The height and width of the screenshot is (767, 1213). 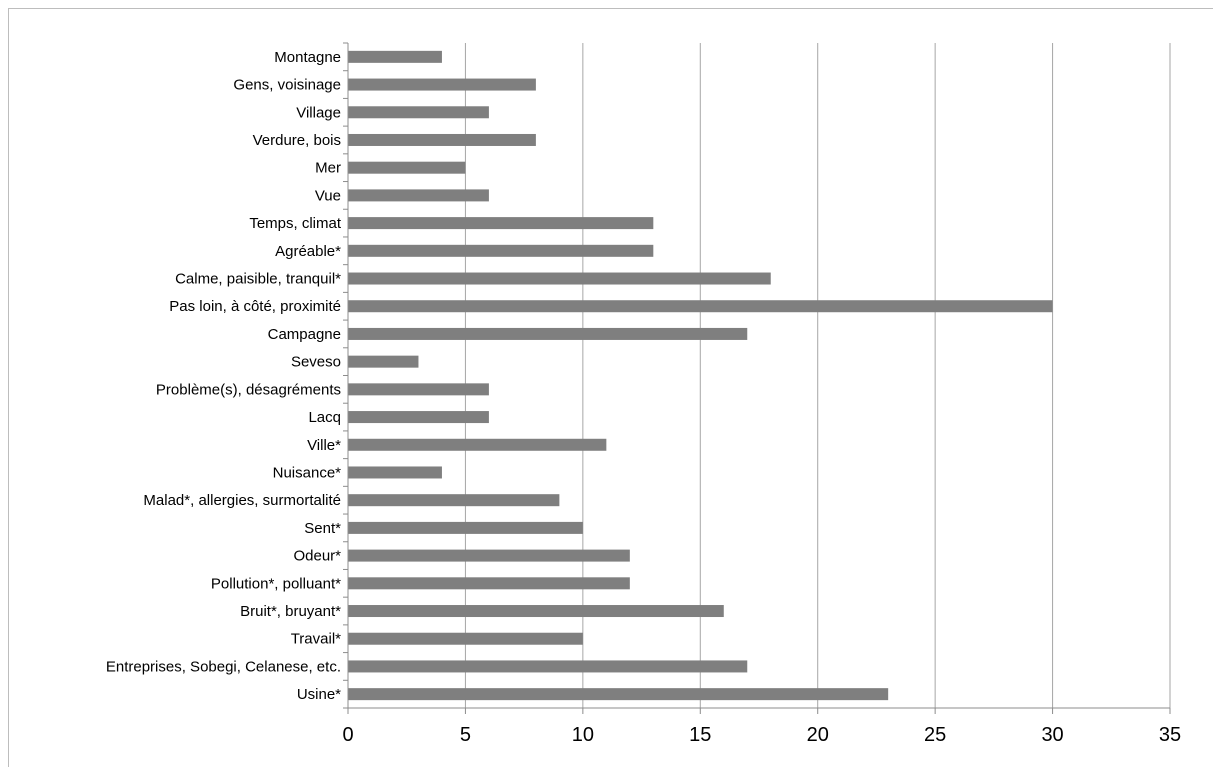 What do you see at coordinates (319, 694) in the screenshot?
I see `category-label: Usine*` at bounding box center [319, 694].